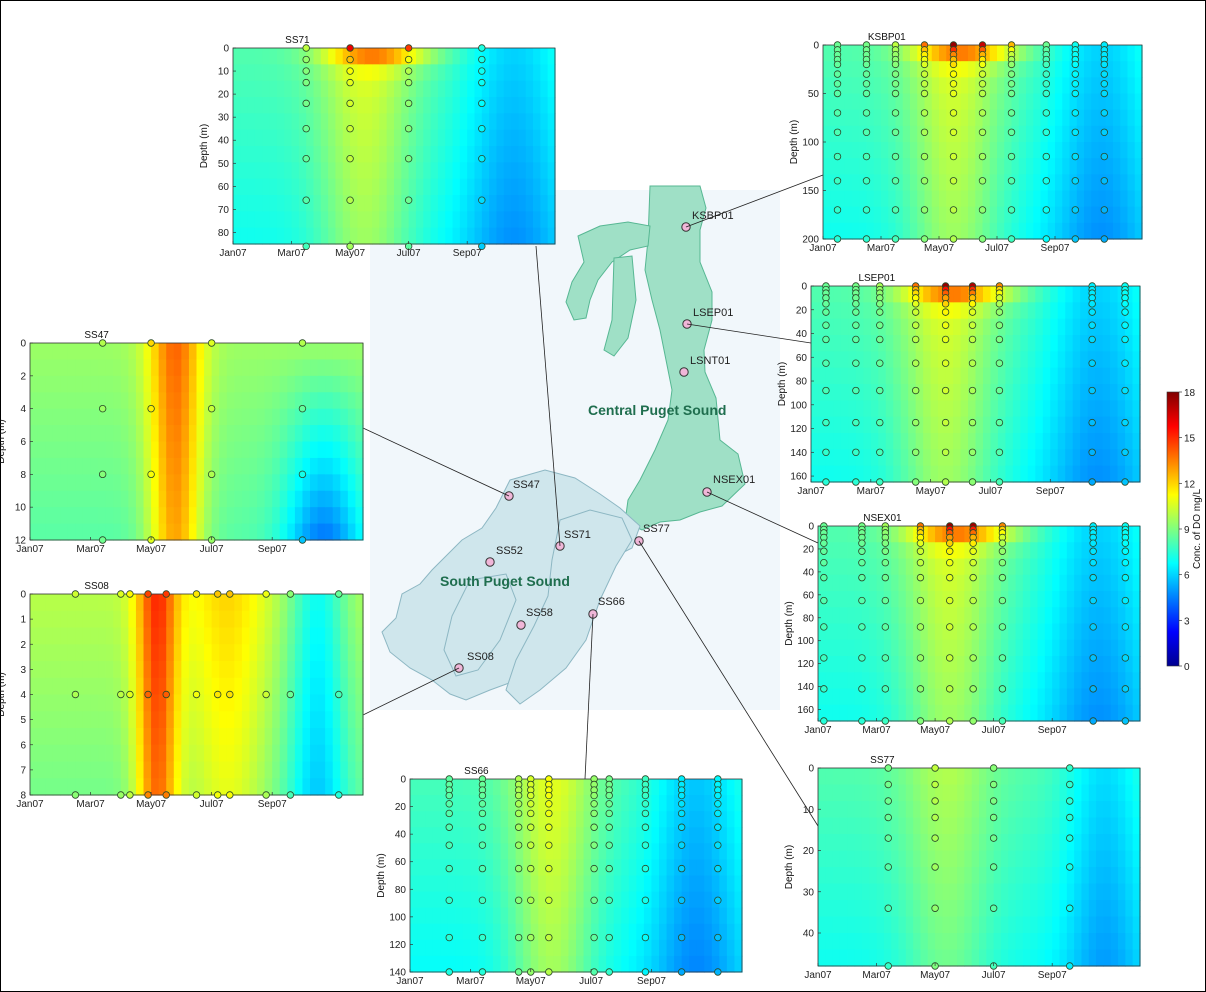  What do you see at coordinates (470, 981) in the screenshot?
I see `x-tick-label: Mar07` at bounding box center [470, 981].